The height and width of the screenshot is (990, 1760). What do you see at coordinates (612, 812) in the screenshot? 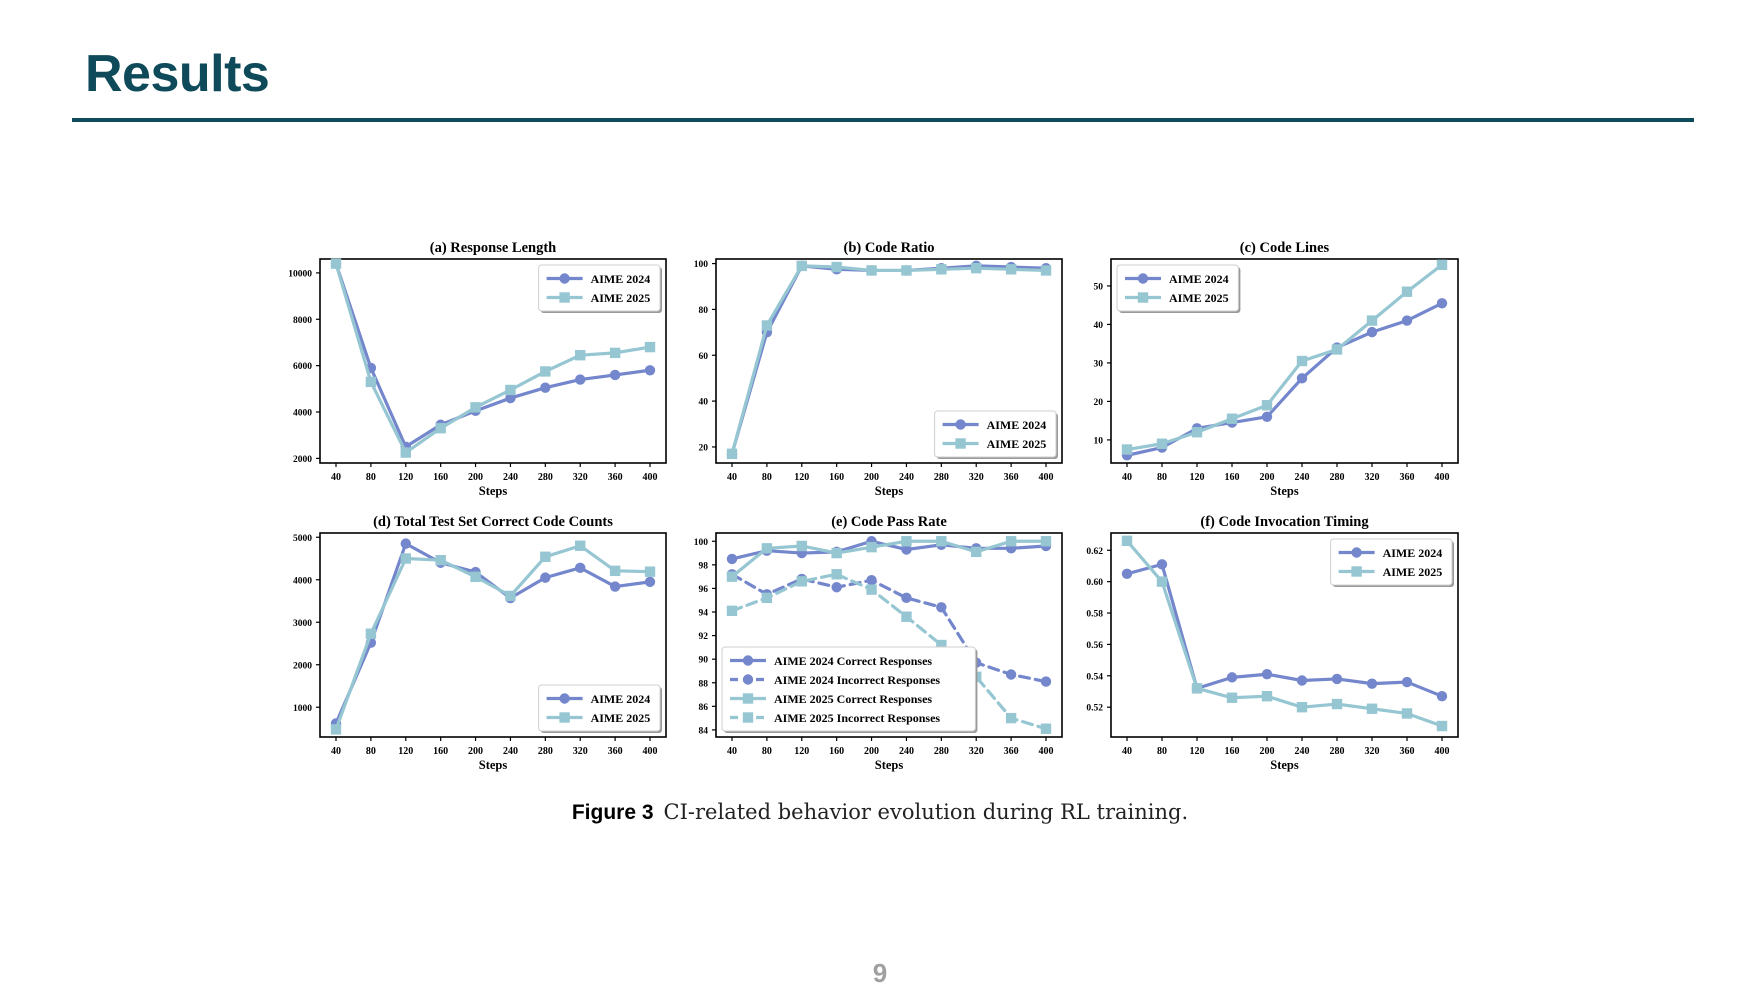
I see `figure-caption-label: Figure 3` at bounding box center [612, 812].